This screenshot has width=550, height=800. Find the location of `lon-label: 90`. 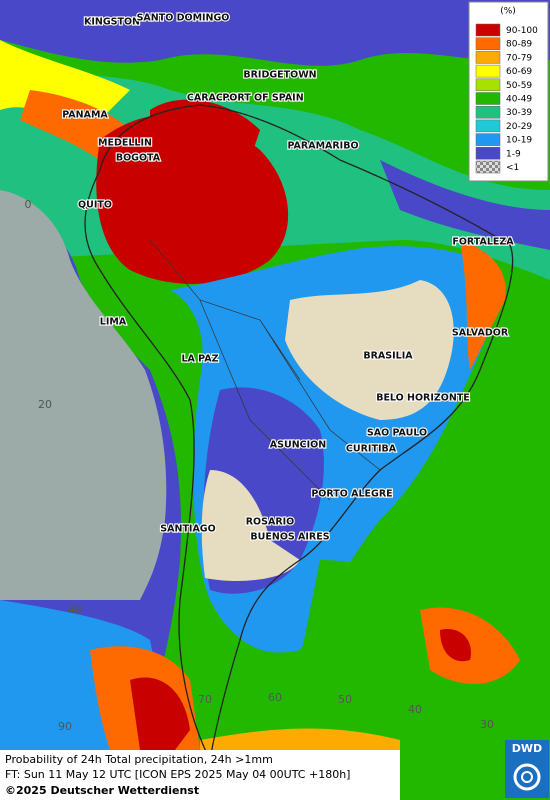

lon-label: 90 is located at coordinates (65, 726).